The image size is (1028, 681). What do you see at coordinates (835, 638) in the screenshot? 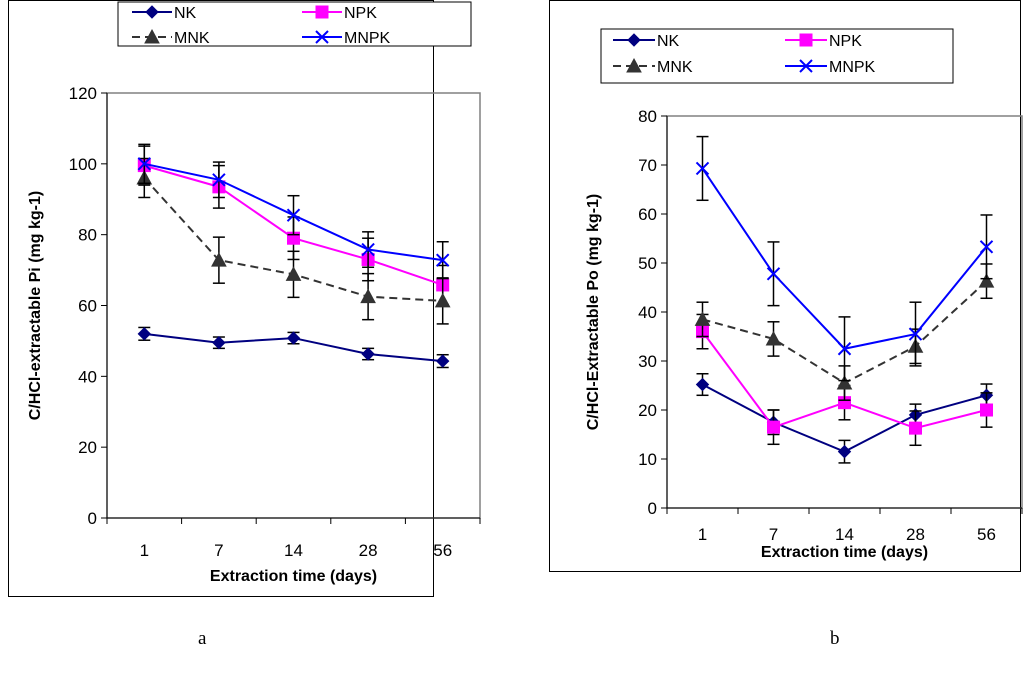
I see `panel-label-b: b` at bounding box center [835, 638].